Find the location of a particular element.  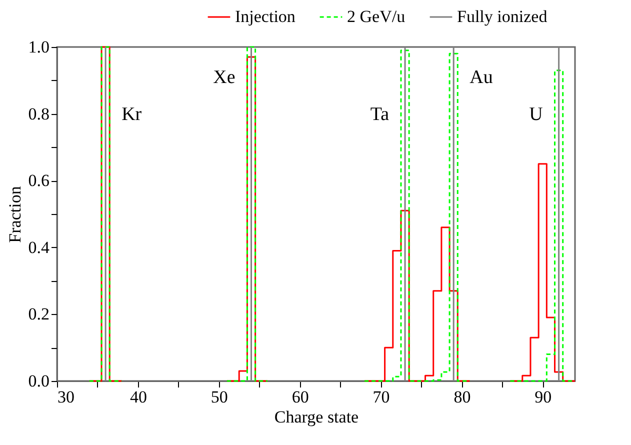

legend-label: 2 GeV/u is located at coordinates (376, 16).